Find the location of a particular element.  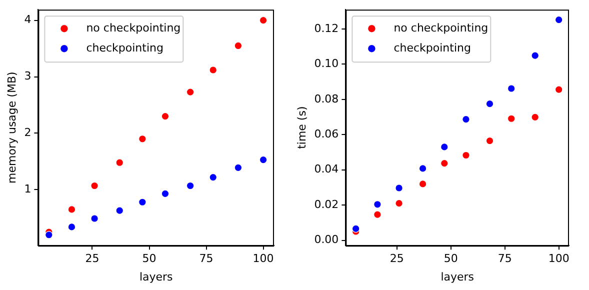

y-tick-label: 3 is located at coordinates (28, 76).